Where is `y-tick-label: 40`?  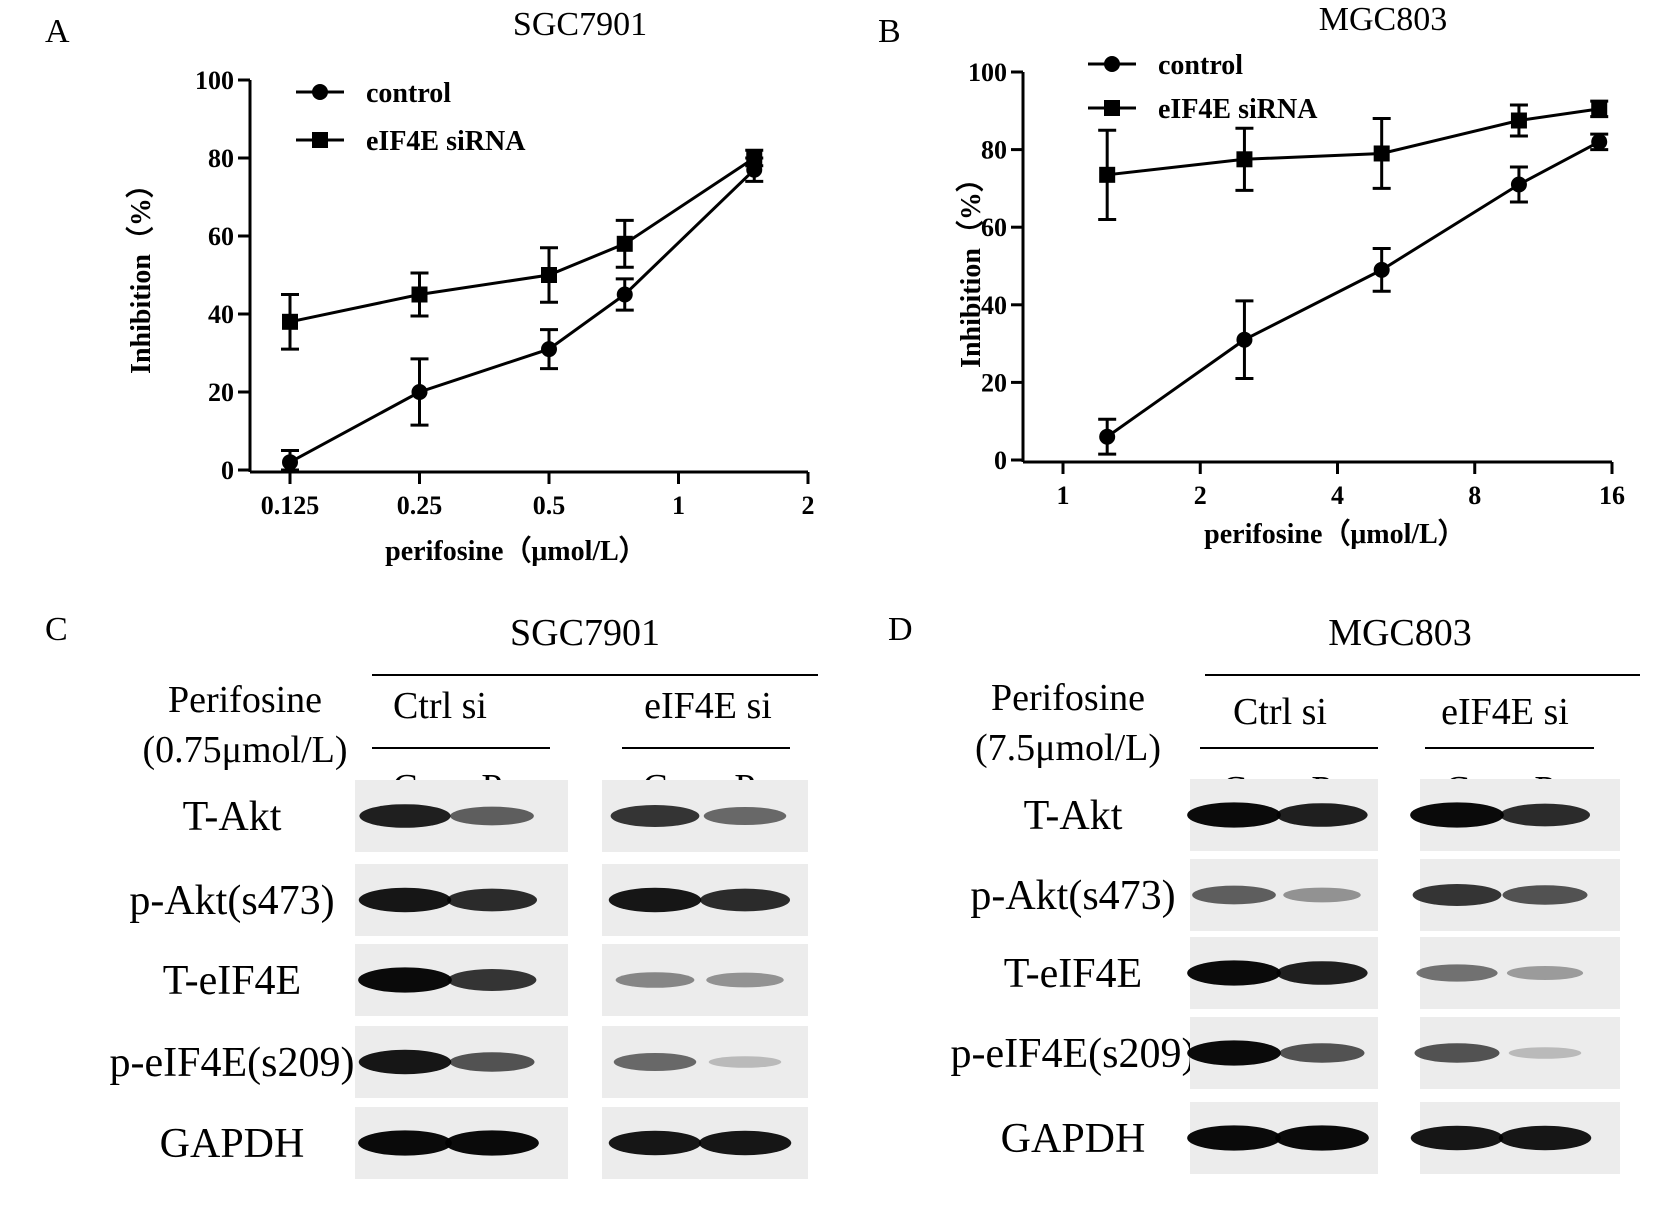 y-tick-label: 40 is located at coordinates (994, 305).